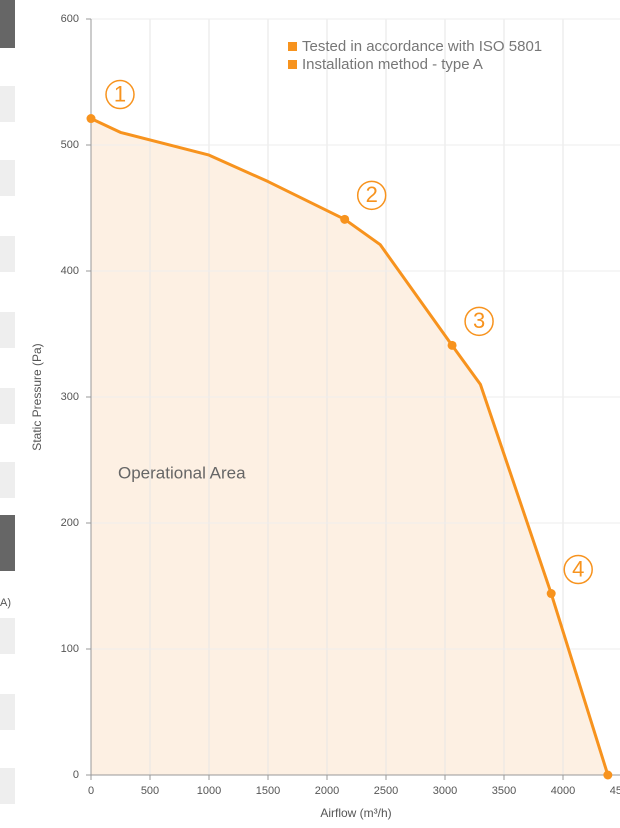 This screenshot has height=828, width=620. What do you see at coordinates (615, 791) in the screenshot?
I see `x-tick-label: 4500` at bounding box center [615, 791].